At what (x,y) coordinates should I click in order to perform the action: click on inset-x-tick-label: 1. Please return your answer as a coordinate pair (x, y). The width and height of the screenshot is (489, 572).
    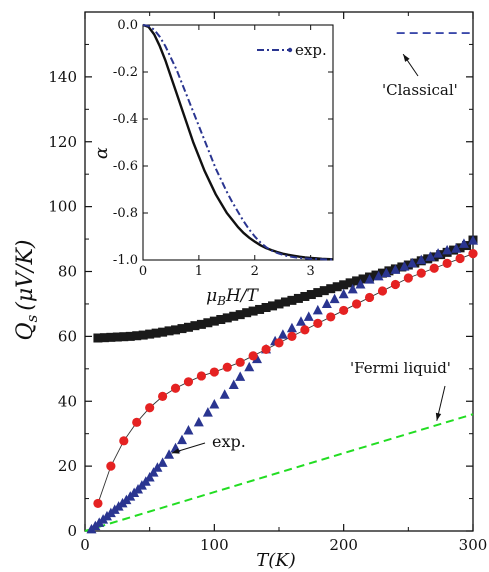
    Looking at the image, I should click on (199, 271).